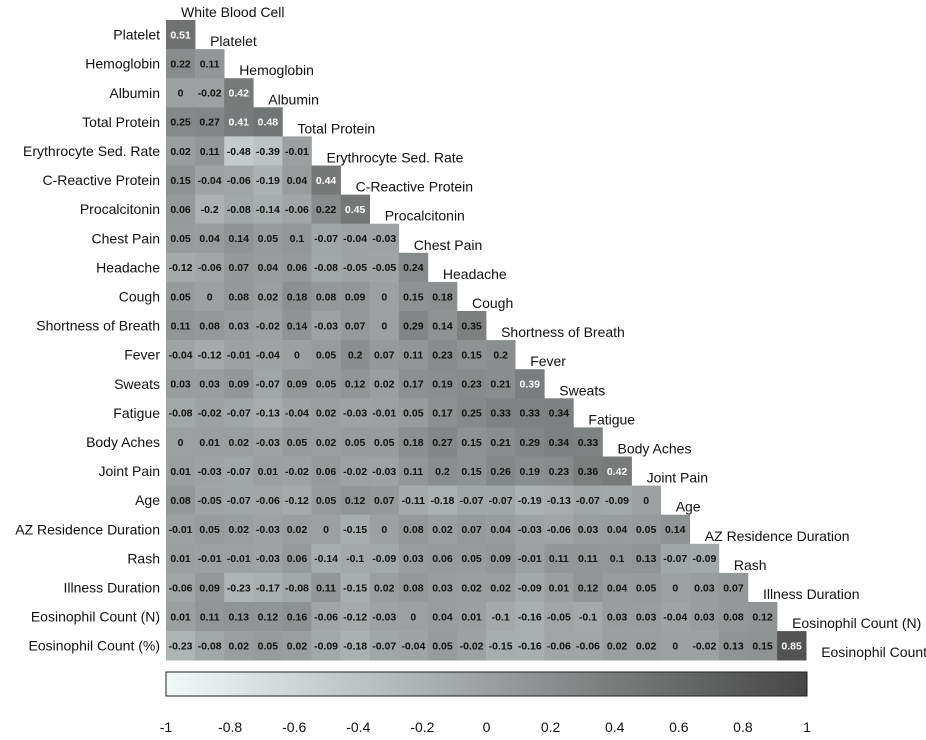  Describe the element at coordinates (442, 501) in the screenshot. I see `cell-value: -0.18` at that location.